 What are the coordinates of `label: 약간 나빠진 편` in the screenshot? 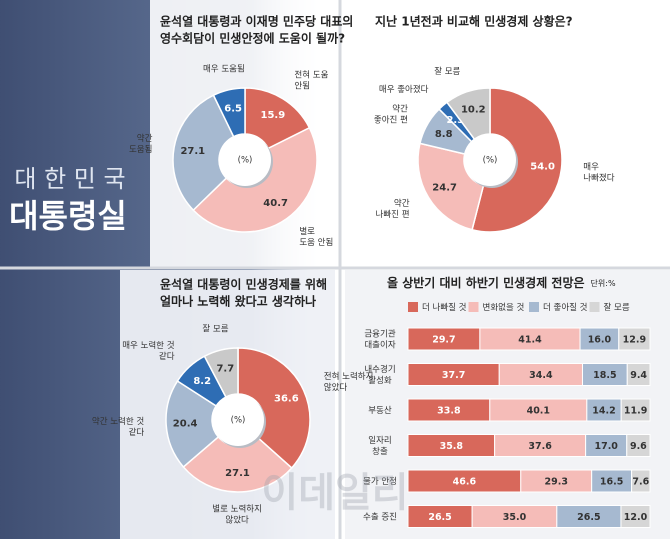 It's located at (393, 209).